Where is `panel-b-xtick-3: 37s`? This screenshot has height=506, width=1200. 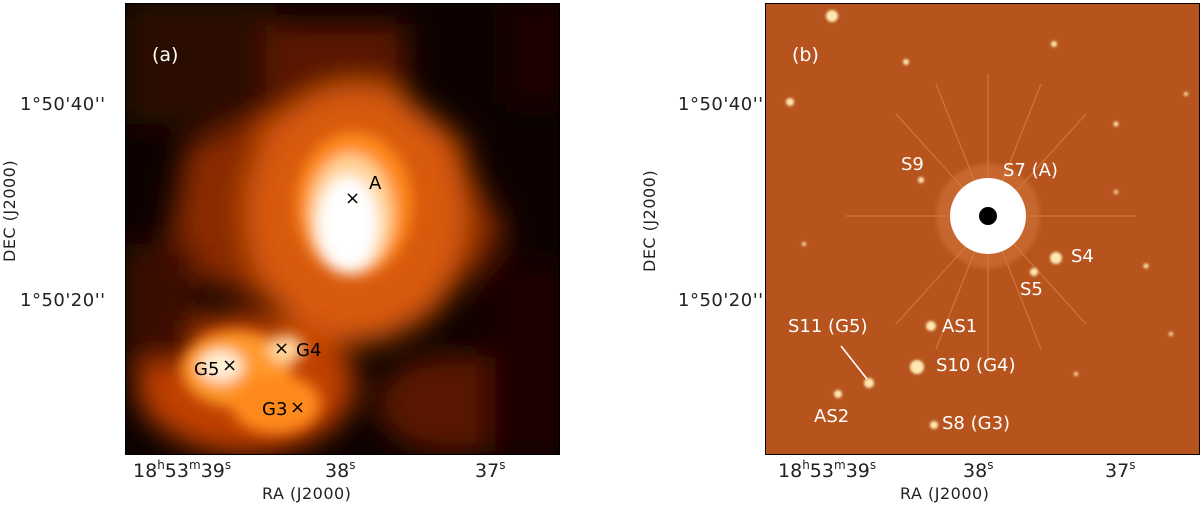 panel-b-xtick-3: 37s is located at coordinates (1120, 470).